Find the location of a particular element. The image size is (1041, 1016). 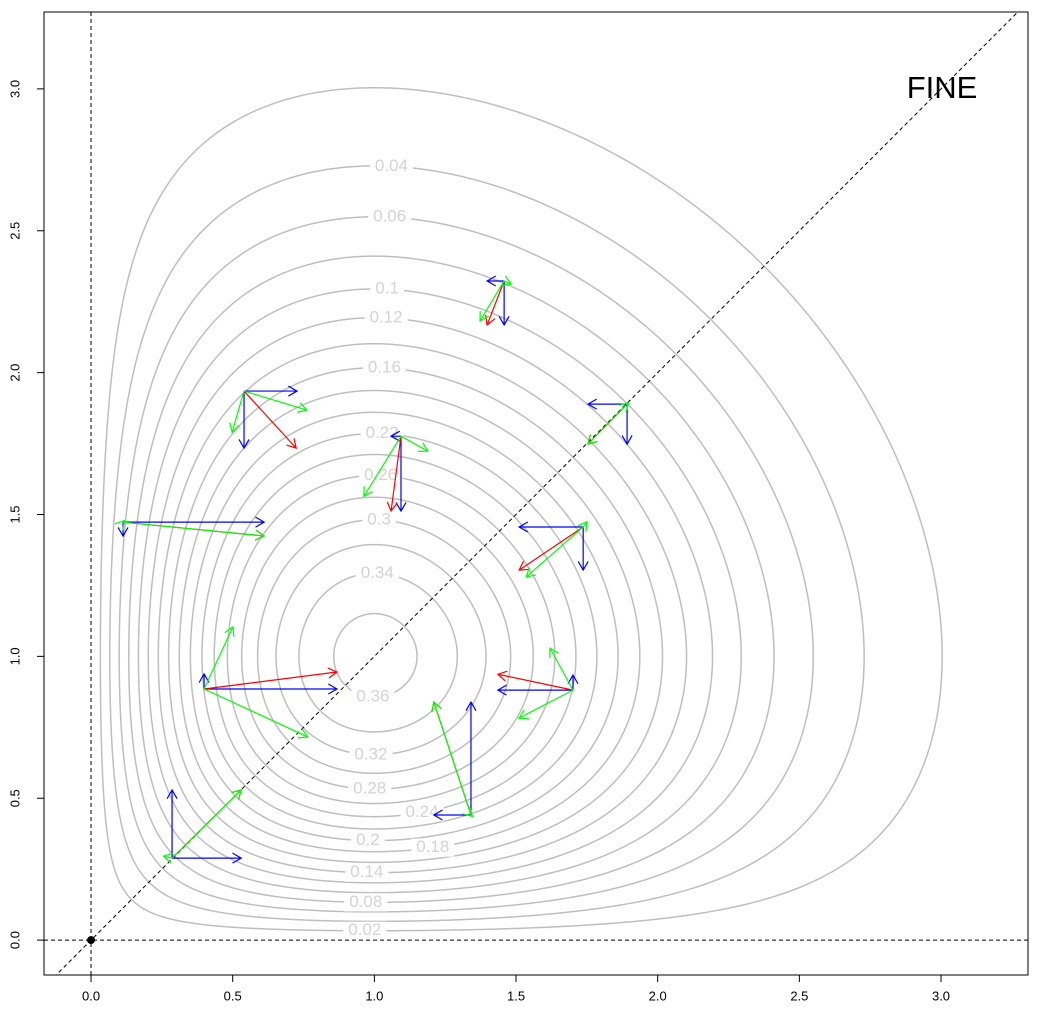

contour-label: 0.12 is located at coordinates (386, 316).